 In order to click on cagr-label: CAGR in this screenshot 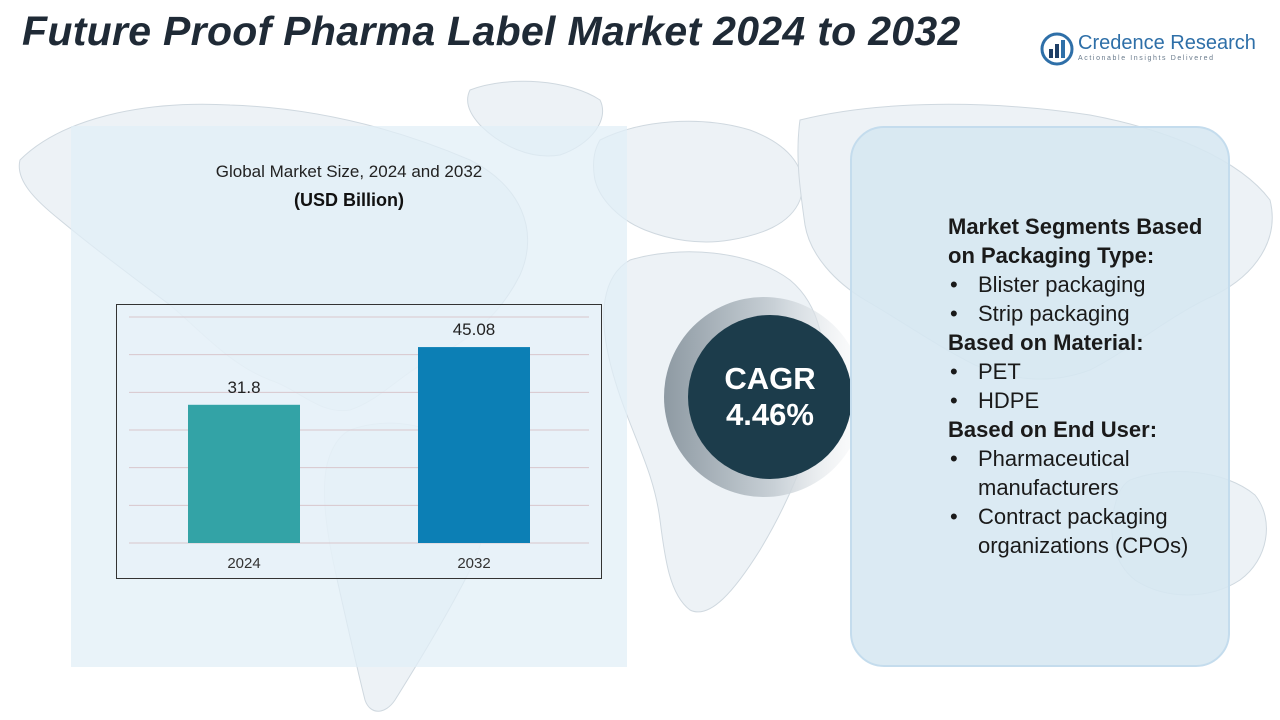, I will do `click(770, 378)`.